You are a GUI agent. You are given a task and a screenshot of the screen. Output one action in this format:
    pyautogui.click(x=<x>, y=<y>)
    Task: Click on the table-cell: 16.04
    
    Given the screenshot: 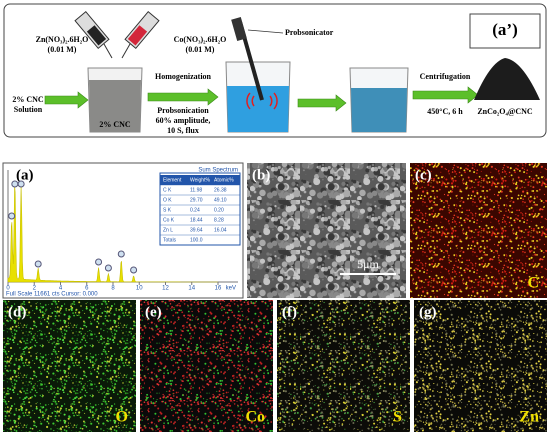 What is the action you would take?
    pyautogui.click(x=220, y=230)
    